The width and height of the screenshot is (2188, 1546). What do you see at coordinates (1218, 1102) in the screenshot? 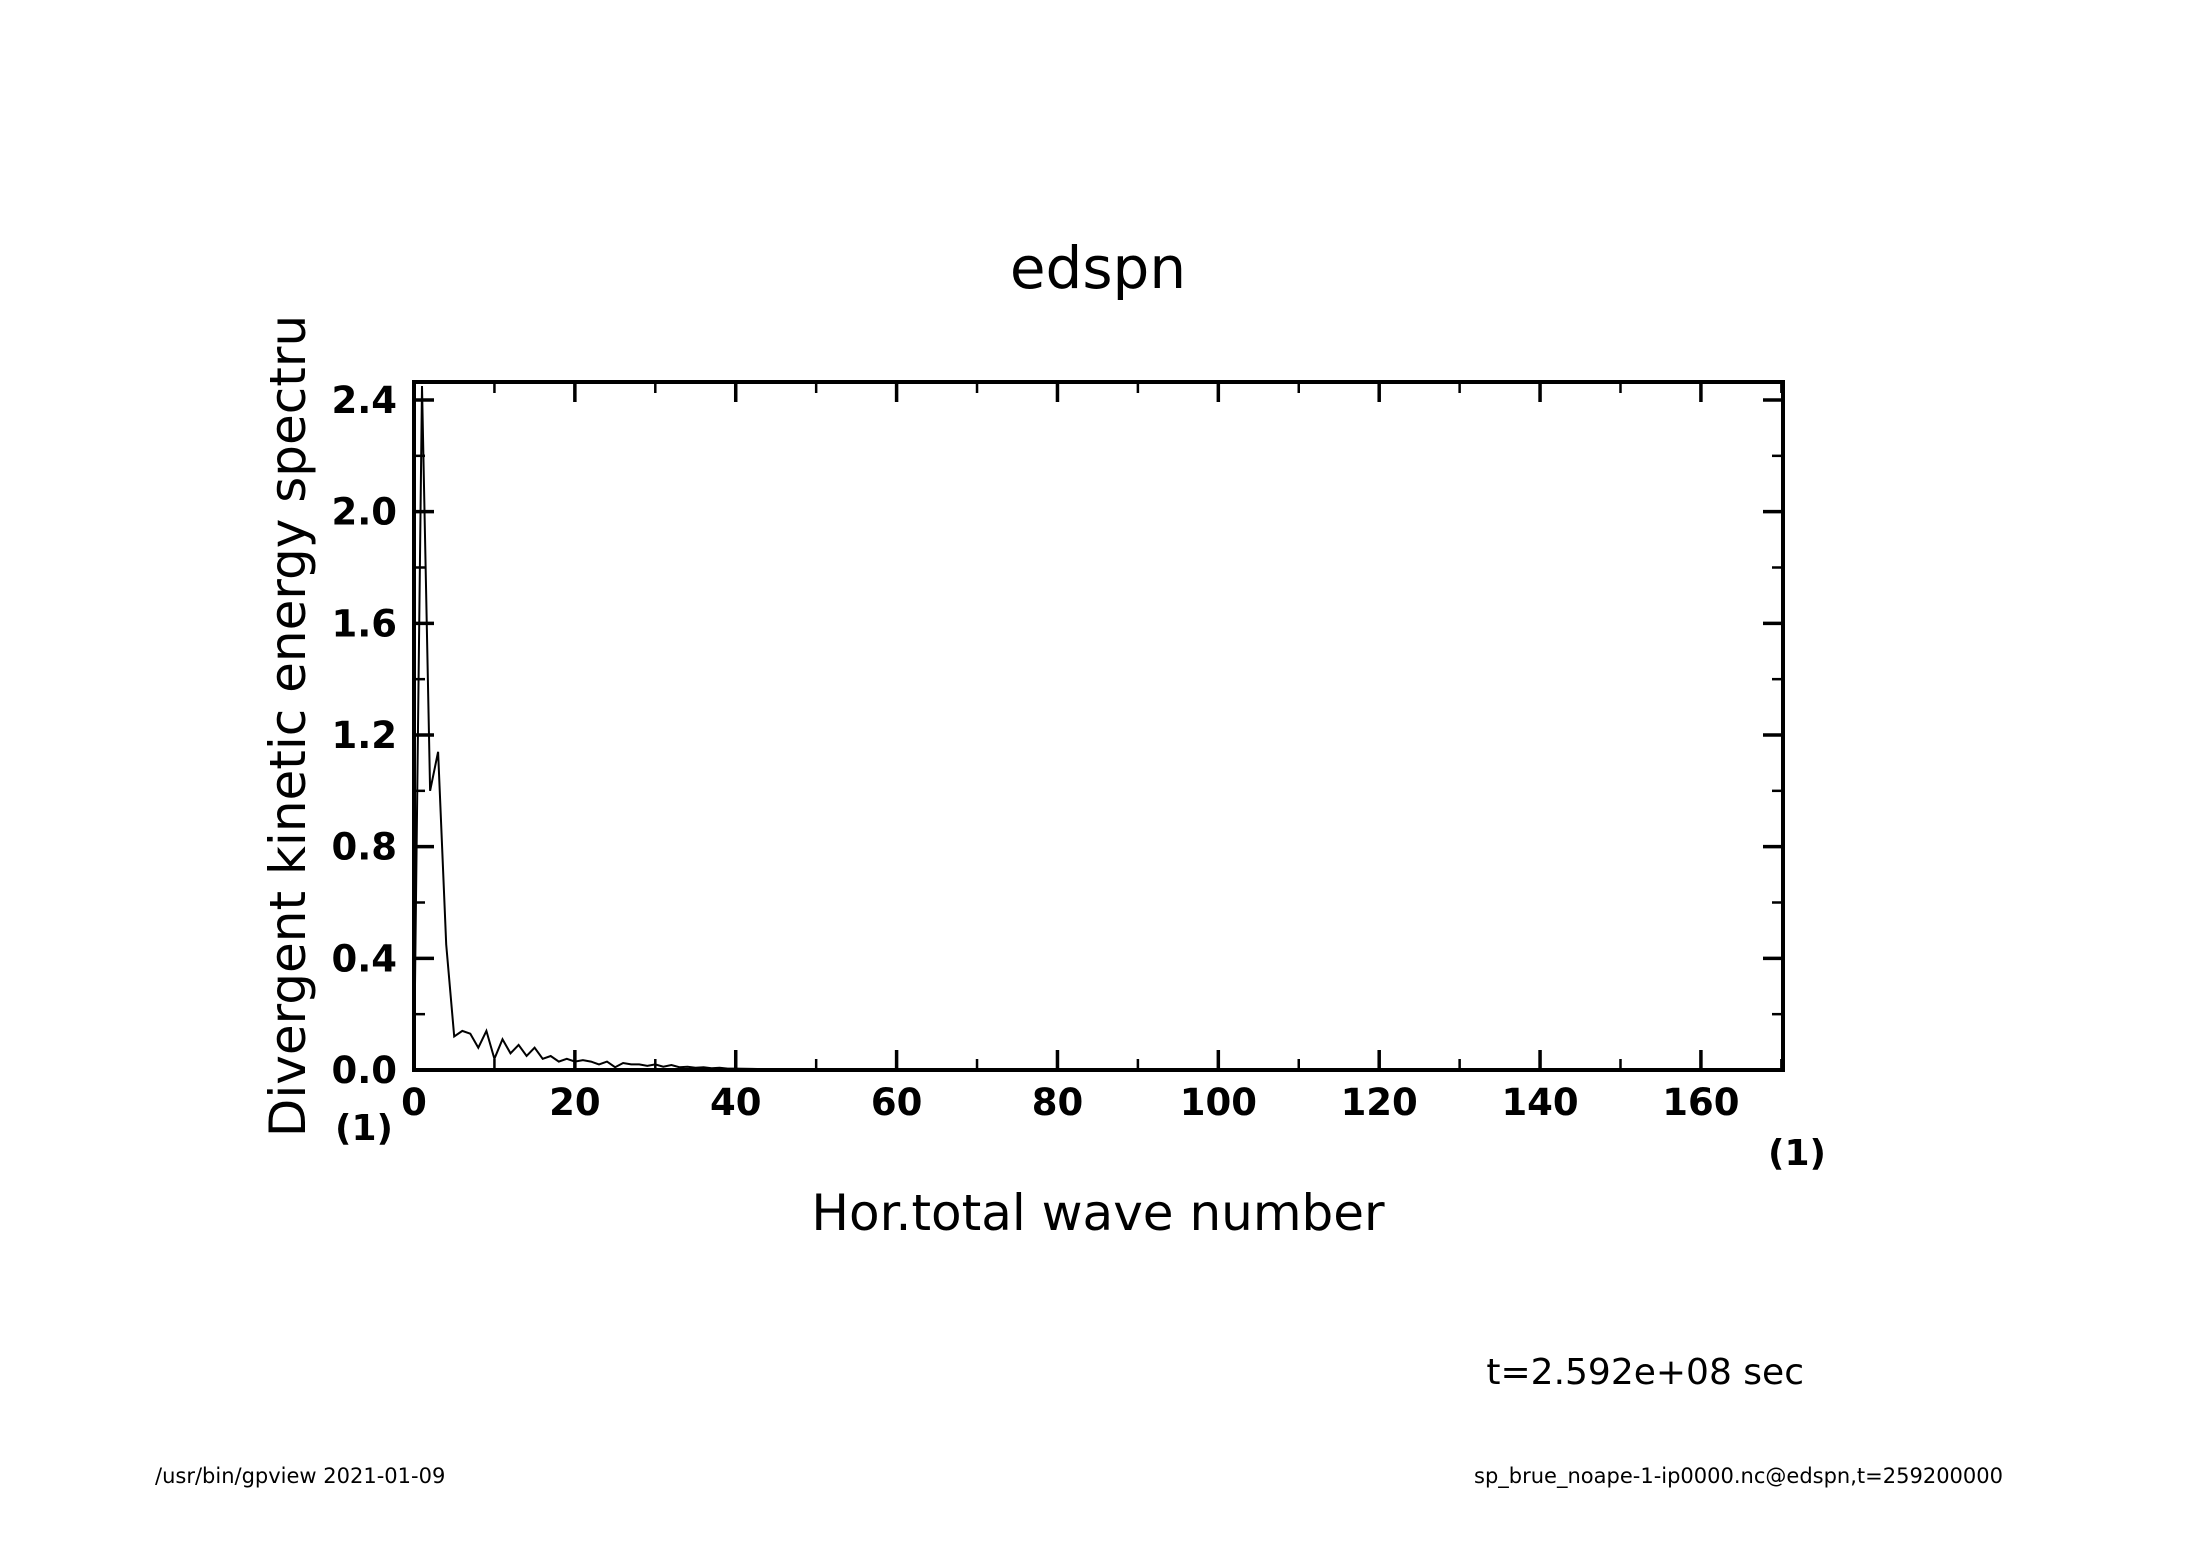
I see `x-tick-label: 100` at bounding box center [1218, 1102].